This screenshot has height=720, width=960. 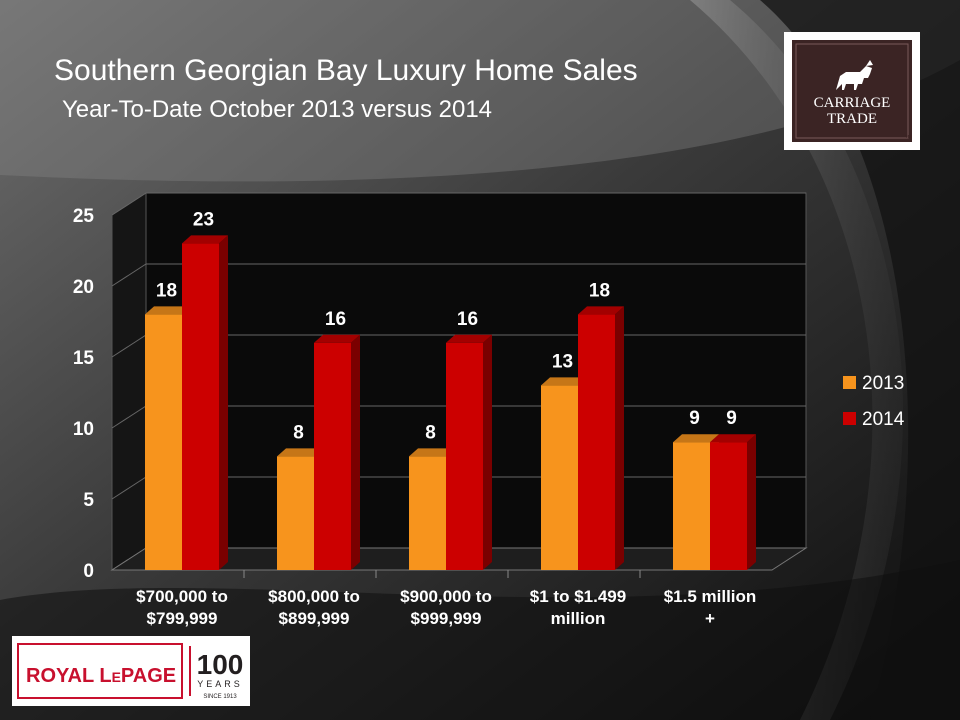 I want to click on trade-text: TRADE, so click(x=852, y=119).